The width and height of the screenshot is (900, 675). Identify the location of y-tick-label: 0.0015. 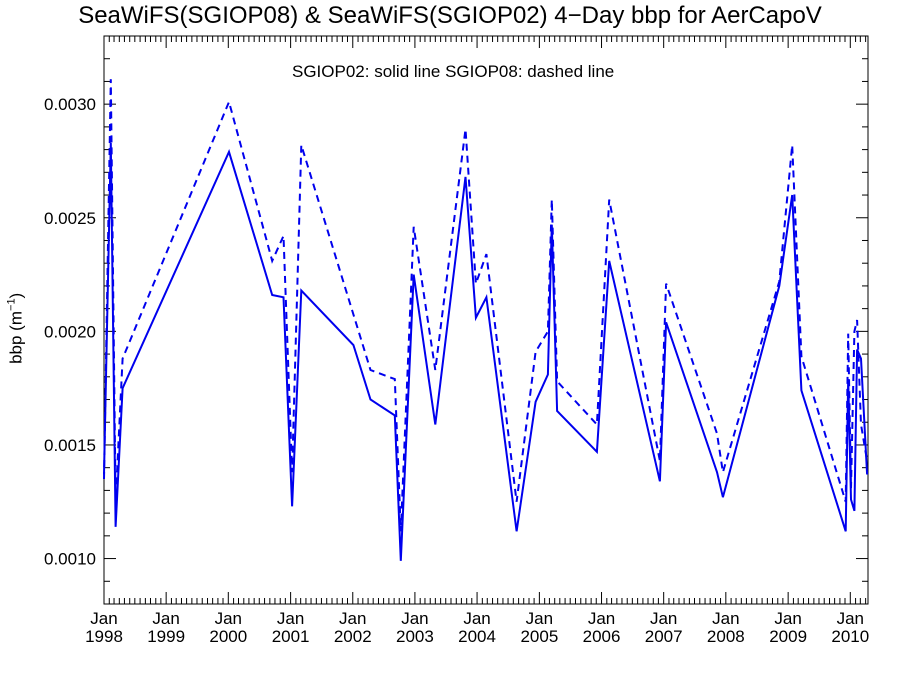
(70, 445).